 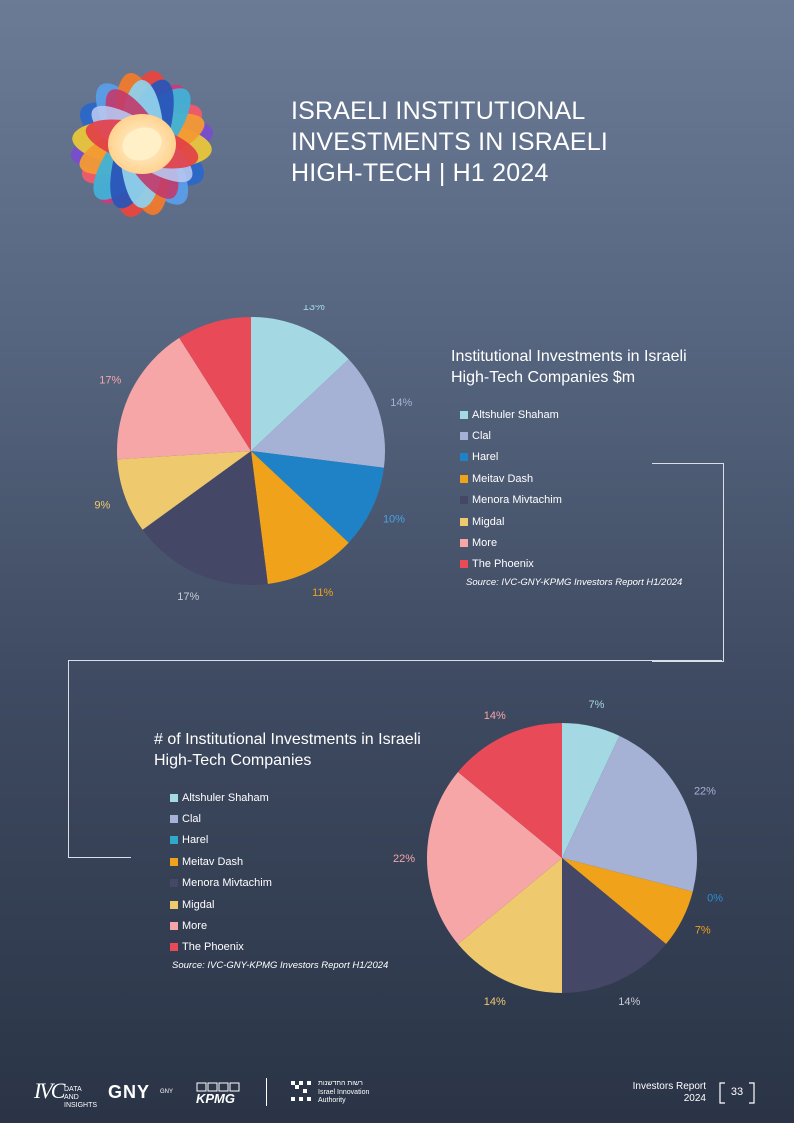 What do you see at coordinates (694, 1098) in the screenshot?
I see `footer-report-line: 2024` at bounding box center [694, 1098].